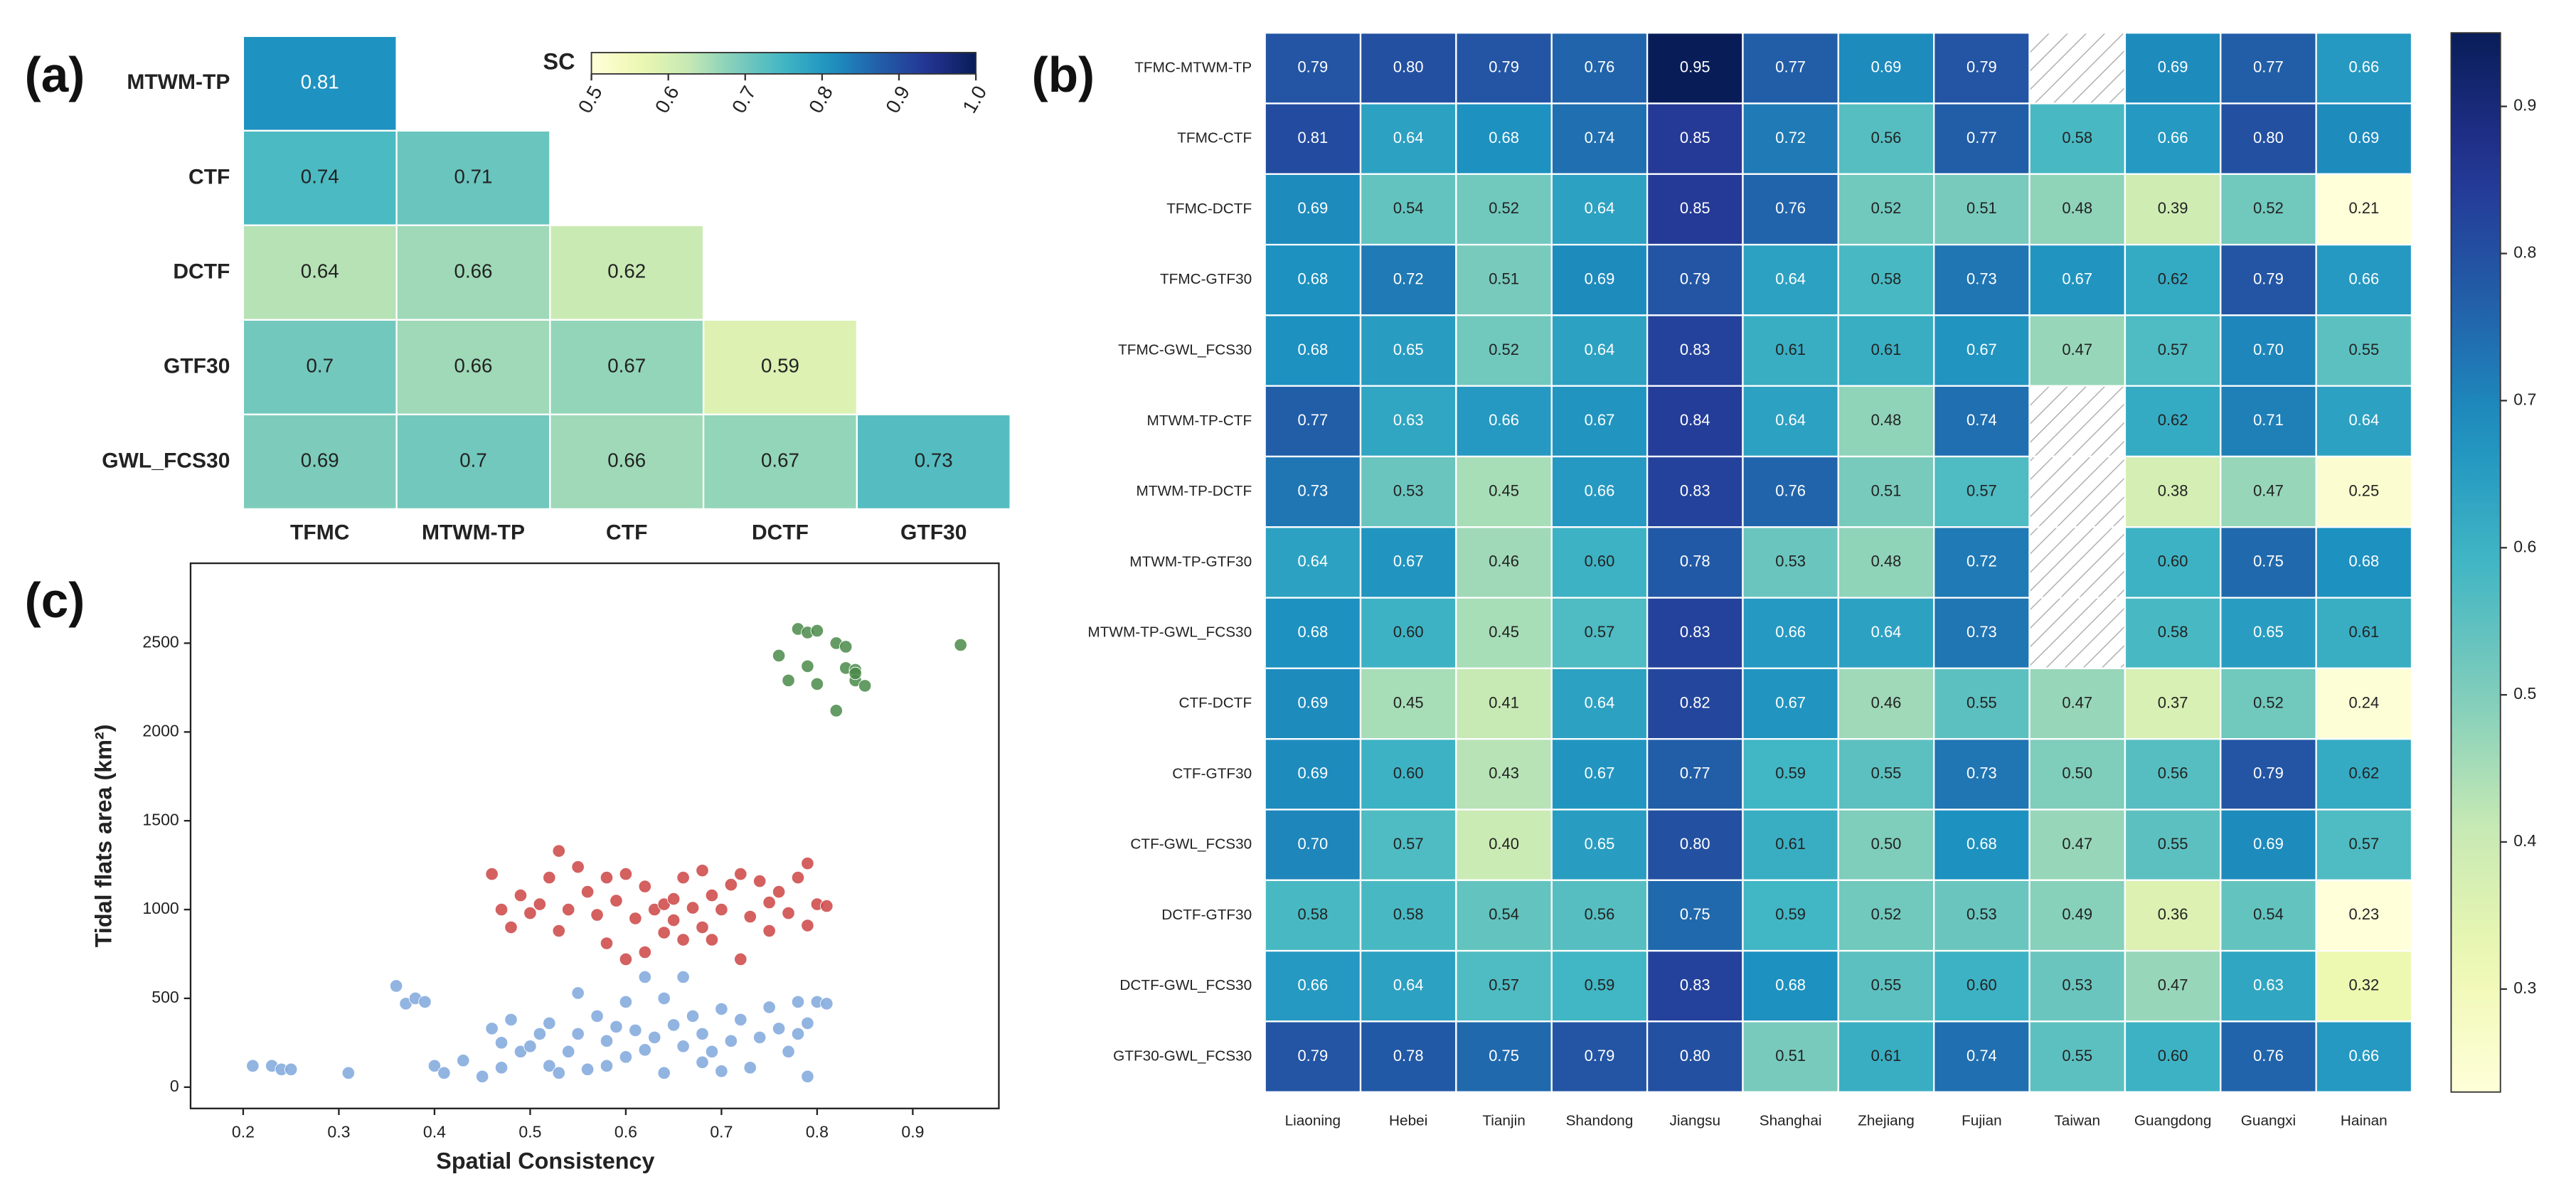  What do you see at coordinates (473, 532) in the screenshot?
I see `x-category: MTWM-TP` at bounding box center [473, 532].